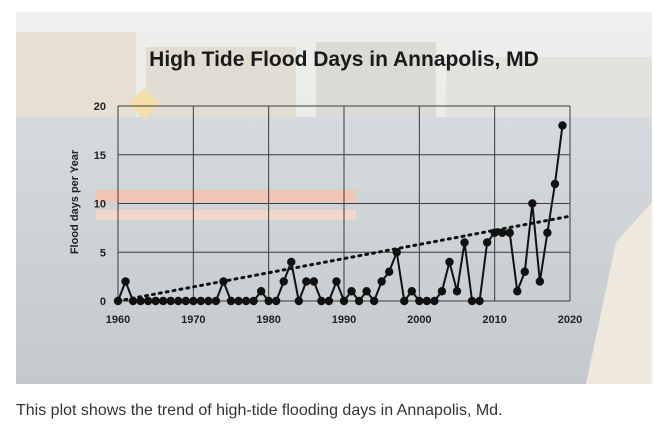 Image resolution: width=654 pixels, height=427 pixels. What do you see at coordinates (170, 301) in the screenshot?
I see `data-point-1967` at bounding box center [170, 301].